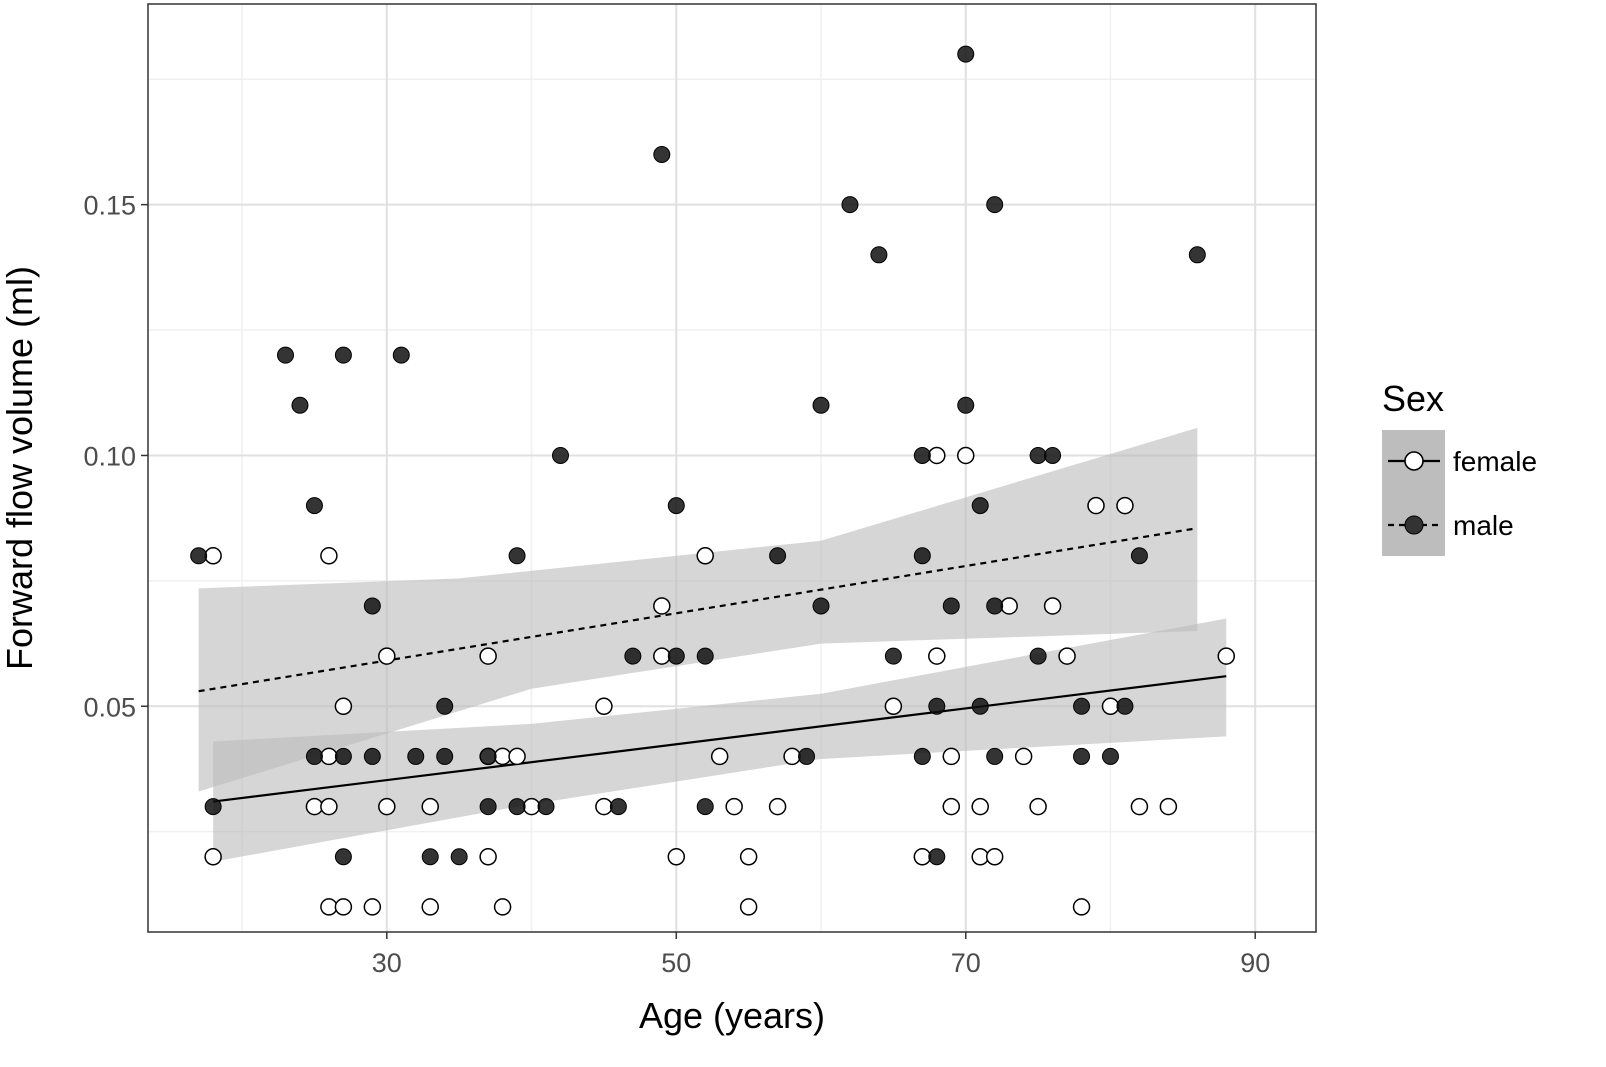 This screenshot has height=1067, width=1606. What do you see at coordinates (676, 963) in the screenshot?
I see `x-tick-label: 50` at bounding box center [676, 963].